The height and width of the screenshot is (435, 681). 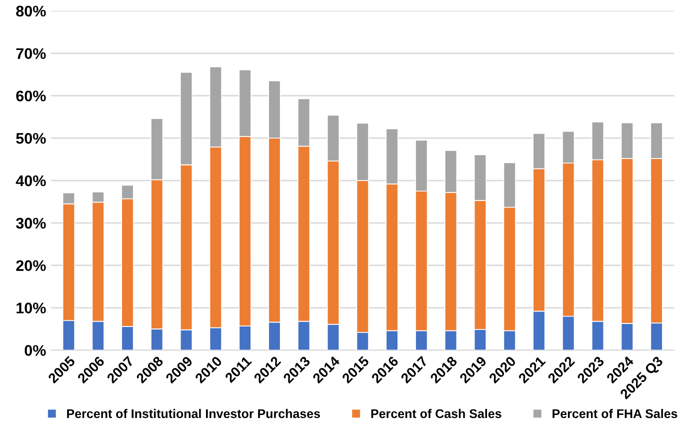 I want to click on legend-label: Percent of Cash Sales, so click(x=436, y=413).